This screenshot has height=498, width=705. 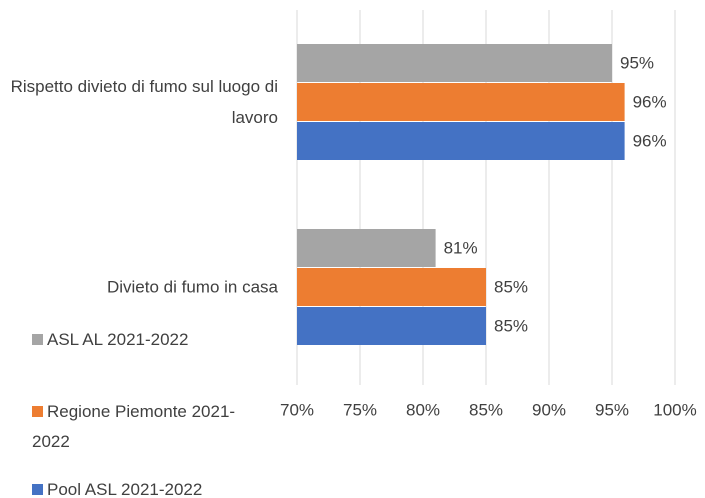 I want to click on x-tick-label: 90%, so click(x=549, y=409).